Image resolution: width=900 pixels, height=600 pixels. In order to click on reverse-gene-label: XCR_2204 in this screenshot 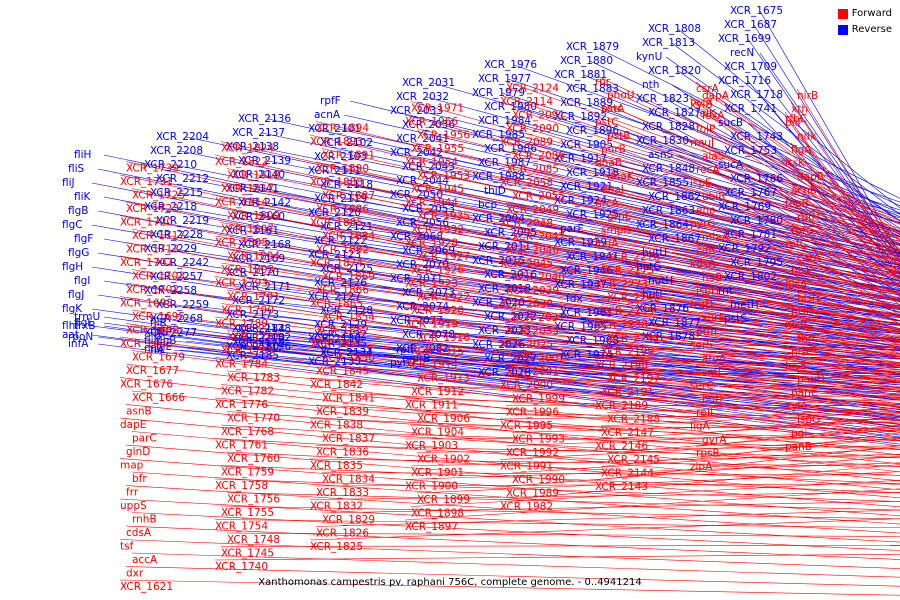, I will do `click(182, 137)`.